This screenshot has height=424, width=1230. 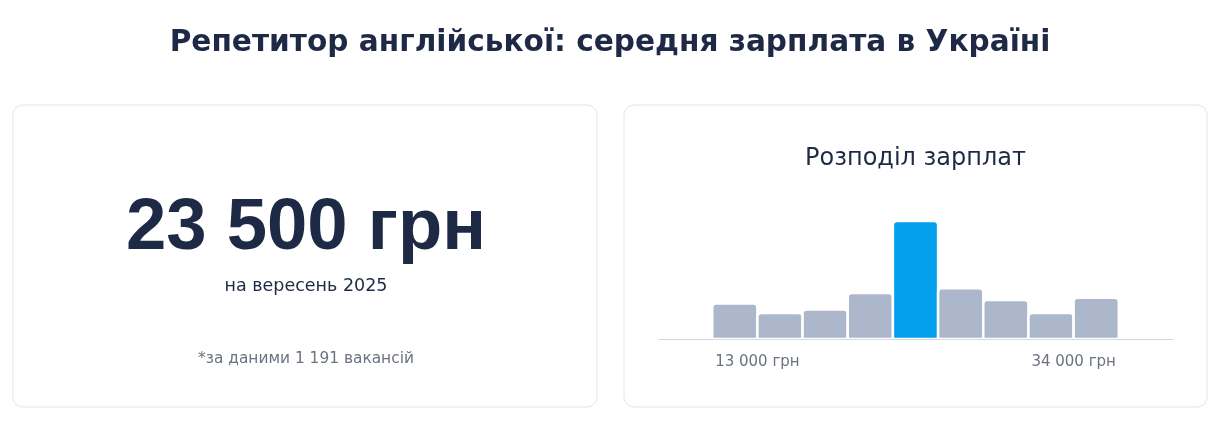 What do you see at coordinates (306, 223) in the screenshot?
I see `text: 23 500 грн` at bounding box center [306, 223].